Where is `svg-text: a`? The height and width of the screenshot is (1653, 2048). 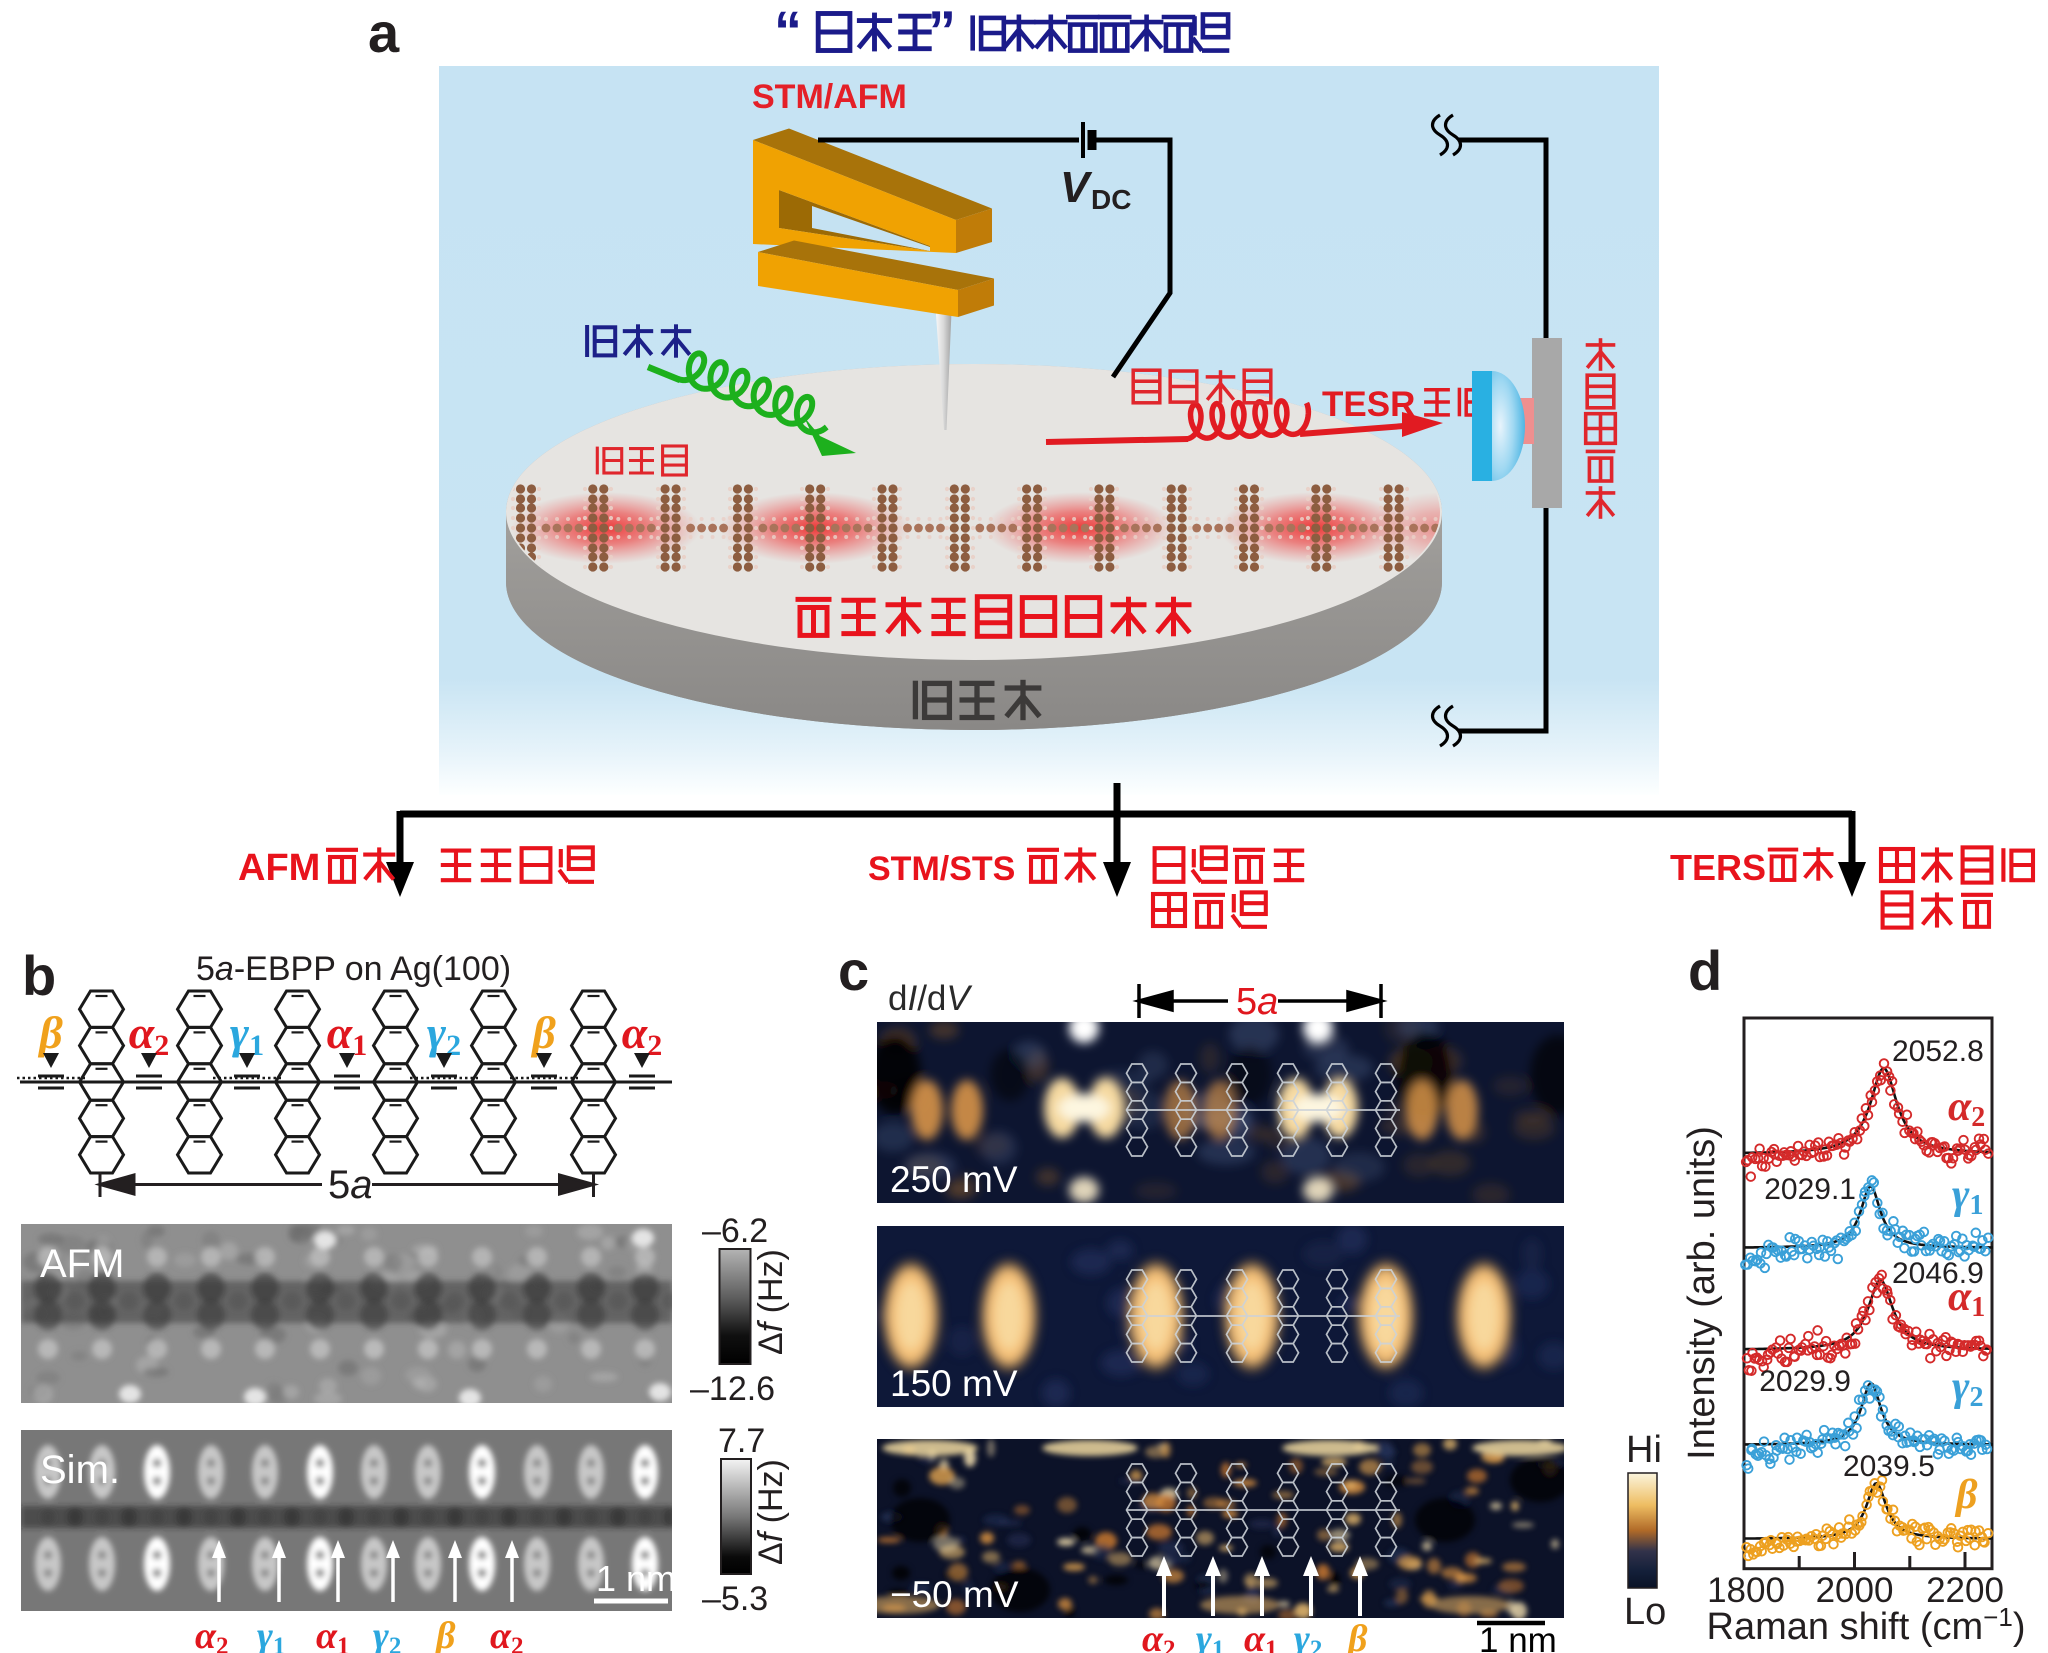
svg-text: a is located at coordinates (384, 32).